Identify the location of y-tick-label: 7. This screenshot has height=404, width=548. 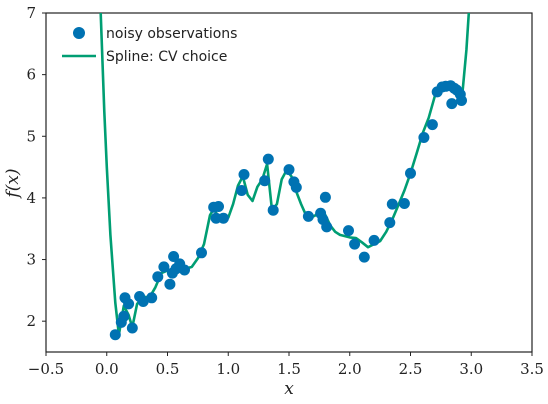
(31, 13).